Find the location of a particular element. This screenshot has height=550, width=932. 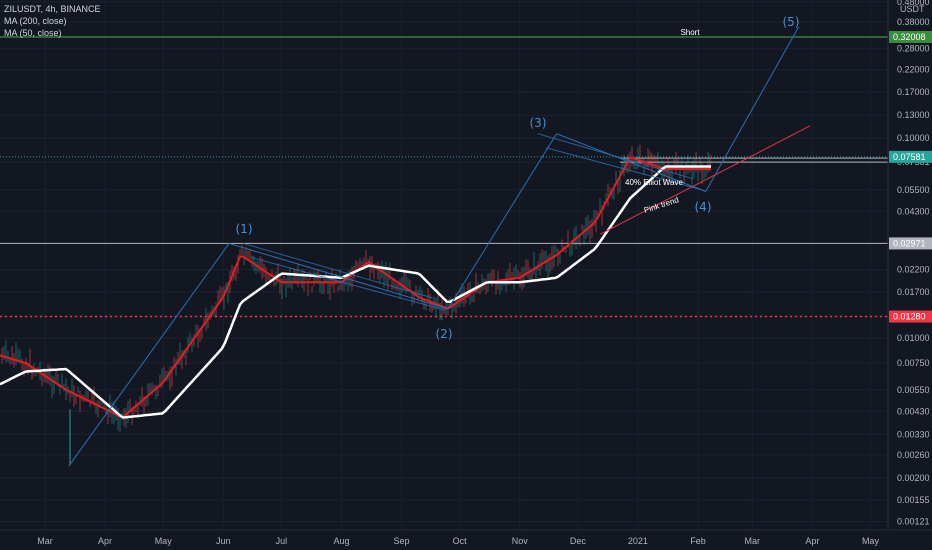

time-tick-label: Aug is located at coordinates (341, 541).